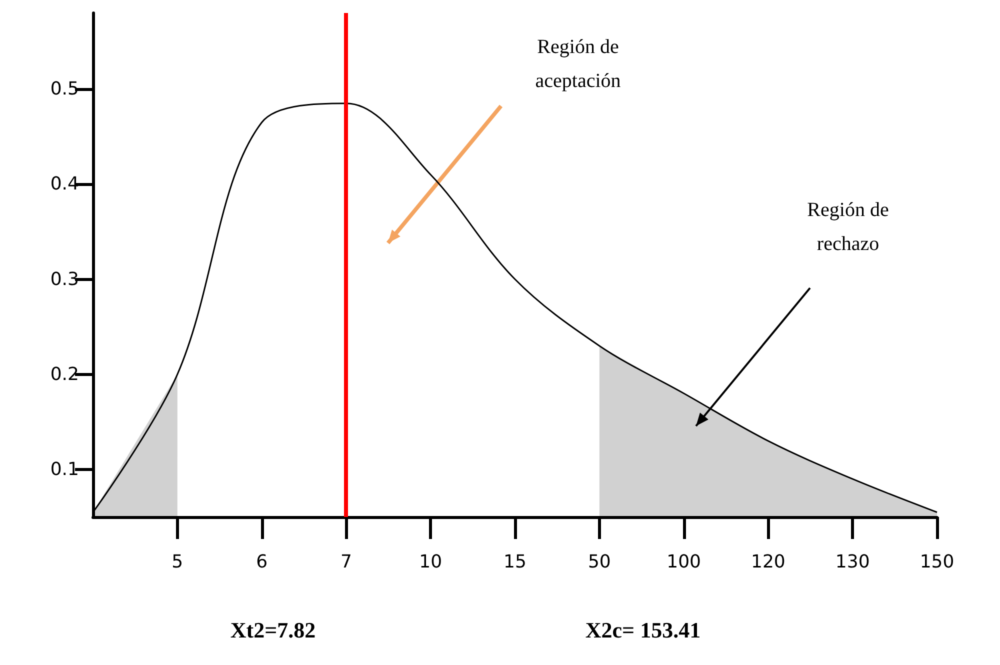 The width and height of the screenshot is (1000, 665). I want to click on x-tick-label: 150, so click(937, 562).